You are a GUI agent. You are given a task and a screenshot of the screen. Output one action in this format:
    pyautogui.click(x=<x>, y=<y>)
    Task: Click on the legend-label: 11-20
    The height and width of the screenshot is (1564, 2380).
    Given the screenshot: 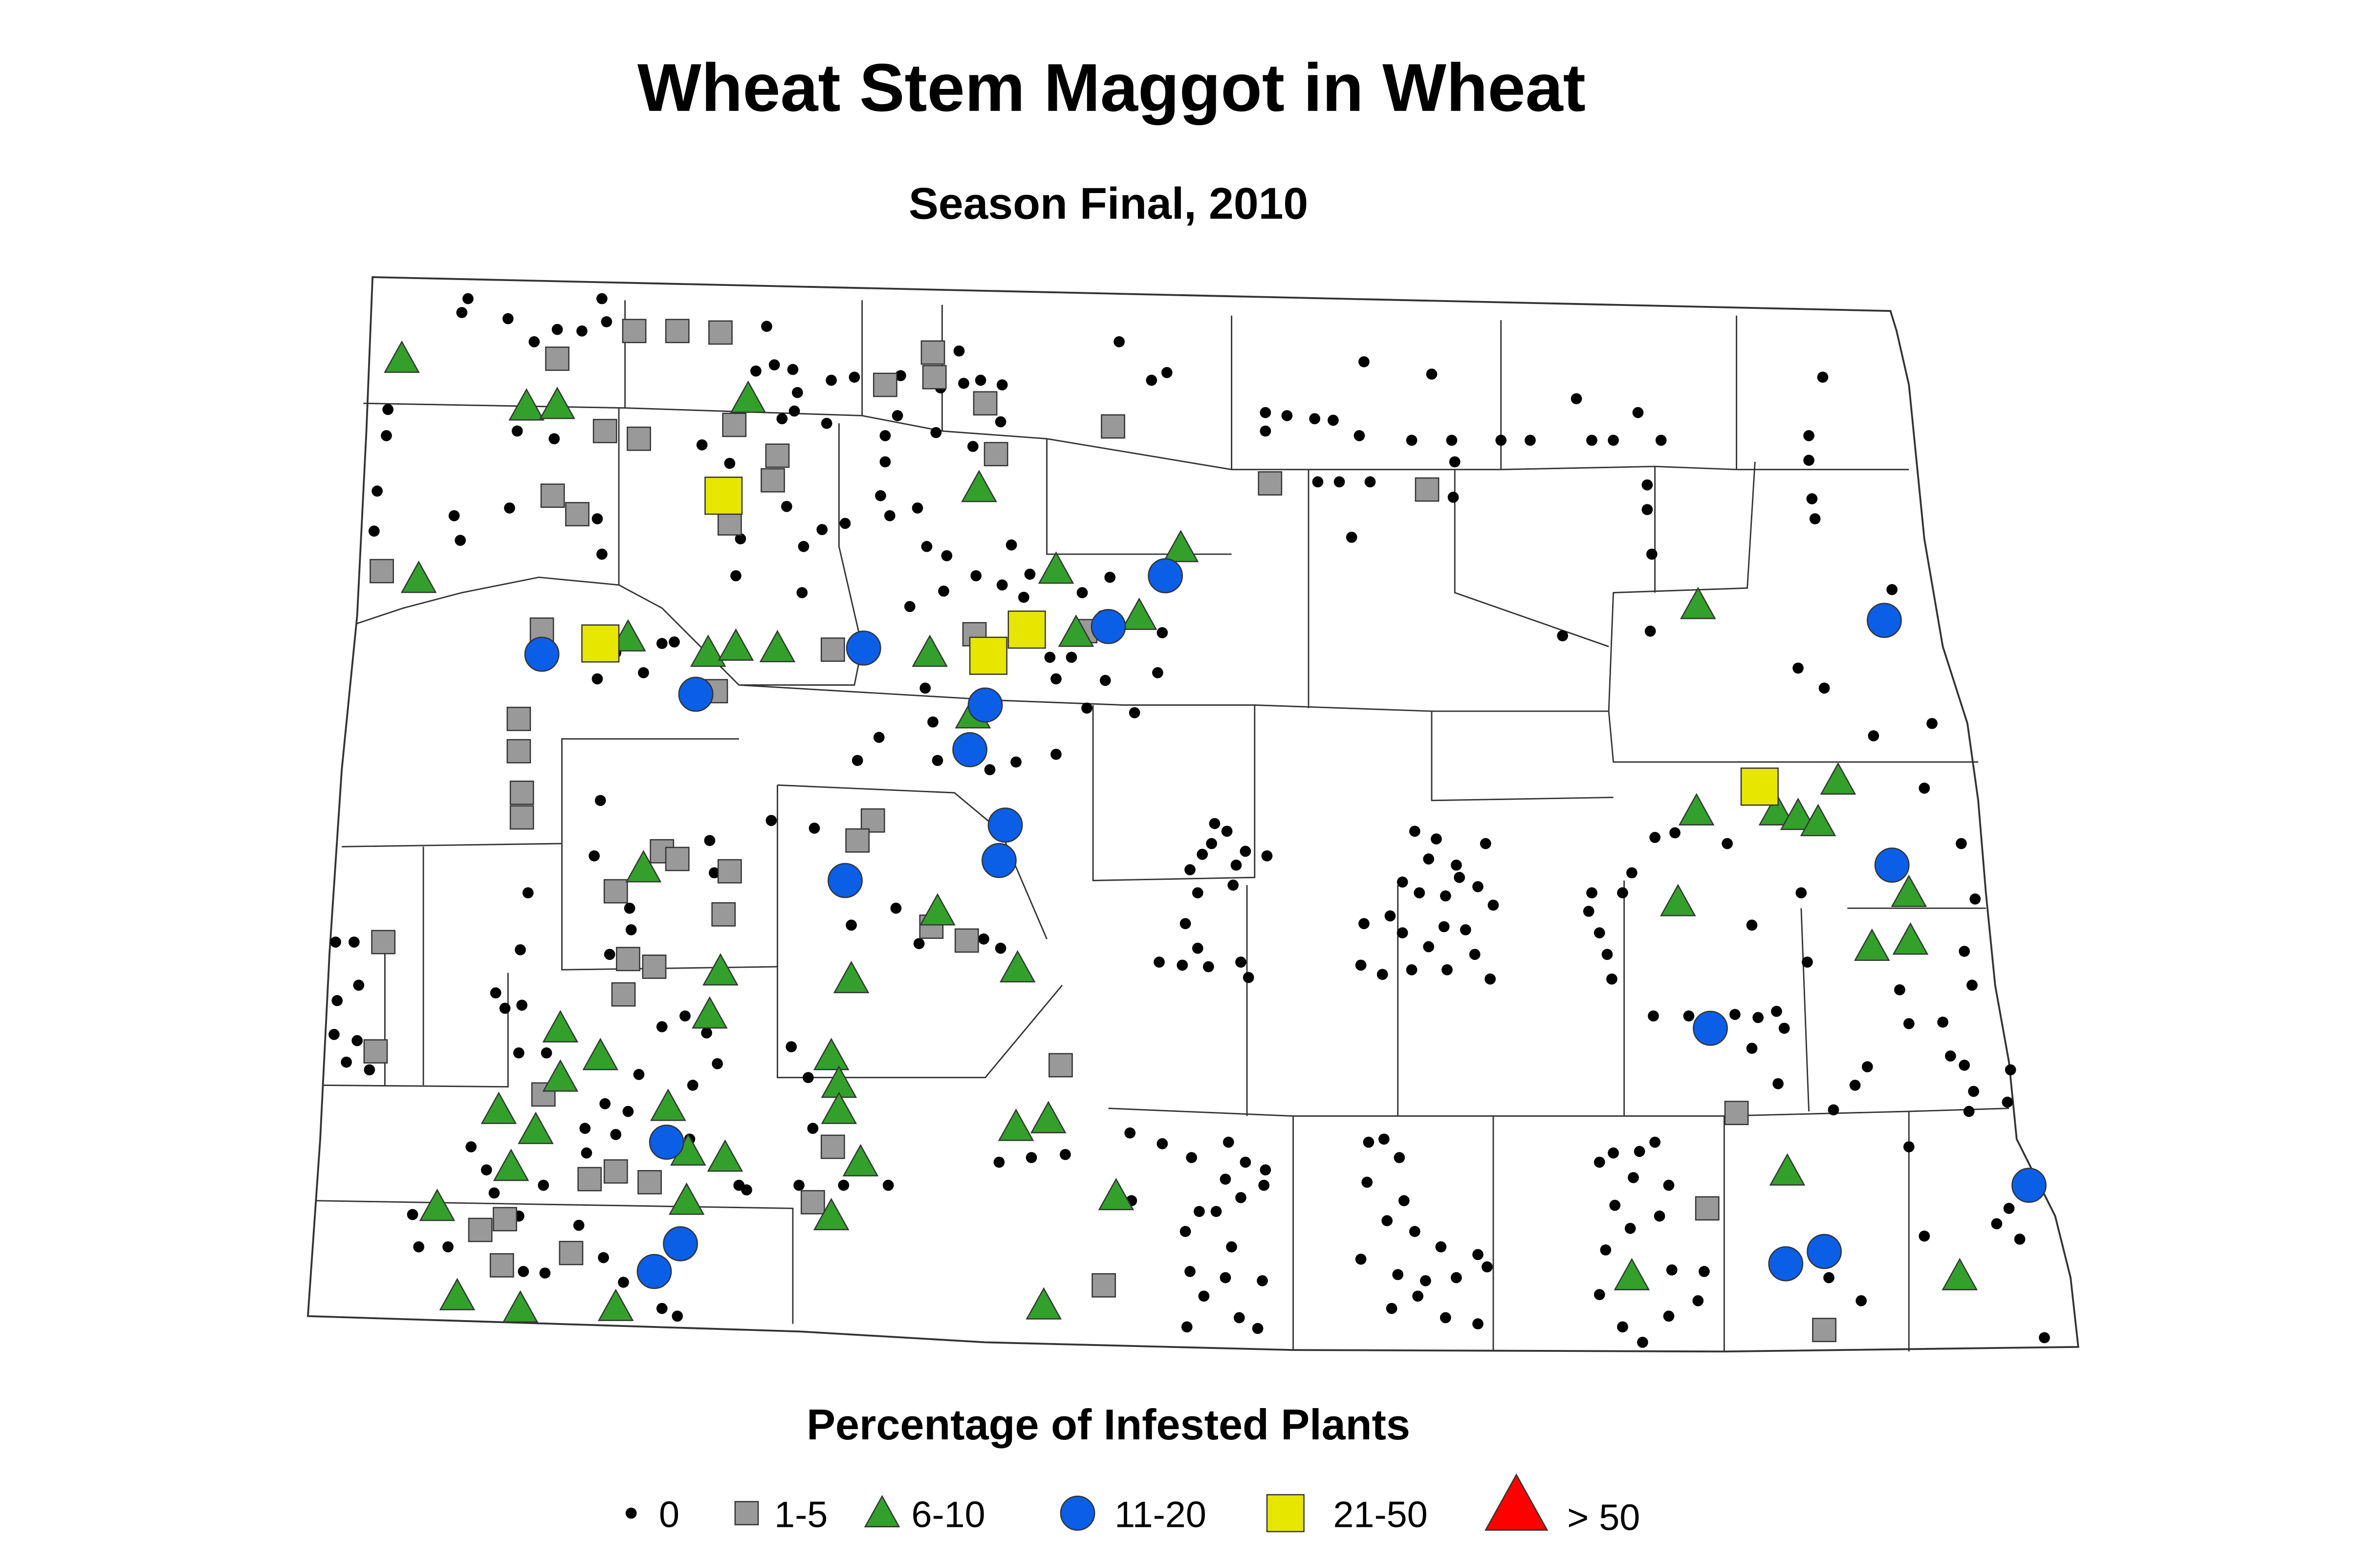 What is the action you would take?
    pyautogui.click(x=1160, y=1515)
    